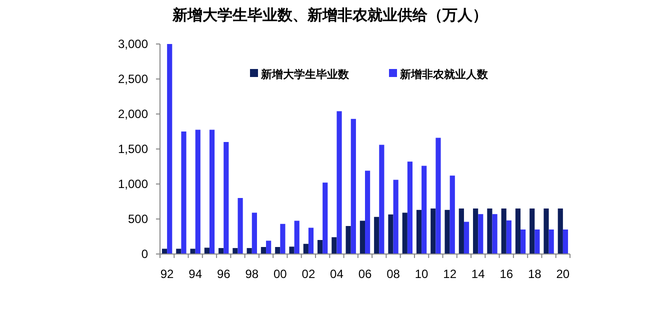 The height and width of the screenshot is (330, 660). Describe the element at coordinates (223, 274) in the screenshot. I see `x-tick-label: 96` at that location.